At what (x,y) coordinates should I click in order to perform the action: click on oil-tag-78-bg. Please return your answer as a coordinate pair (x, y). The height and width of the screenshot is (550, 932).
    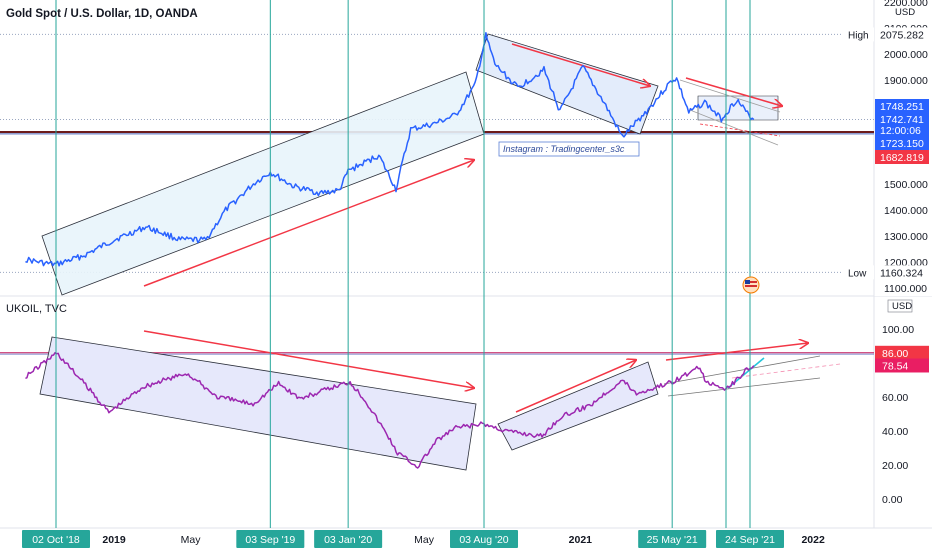
    Looking at the image, I should click on (902, 365).